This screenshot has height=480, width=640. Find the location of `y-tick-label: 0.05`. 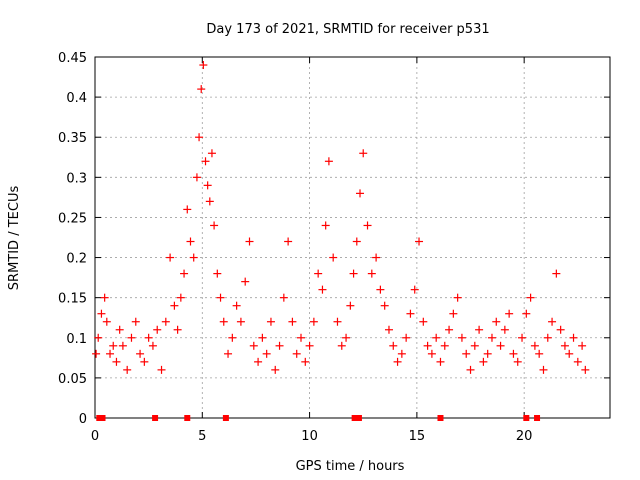

y-tick-label: 0.05 is located at coordinates (72, 379).